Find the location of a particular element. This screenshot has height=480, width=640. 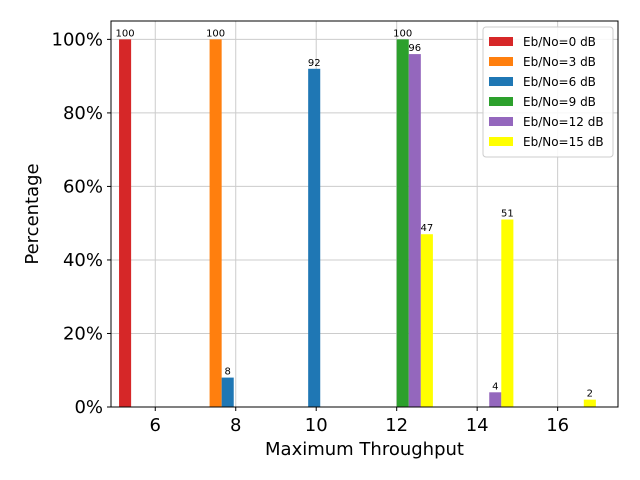

x-tick-label: 8 is located at coordinates (235, 425).